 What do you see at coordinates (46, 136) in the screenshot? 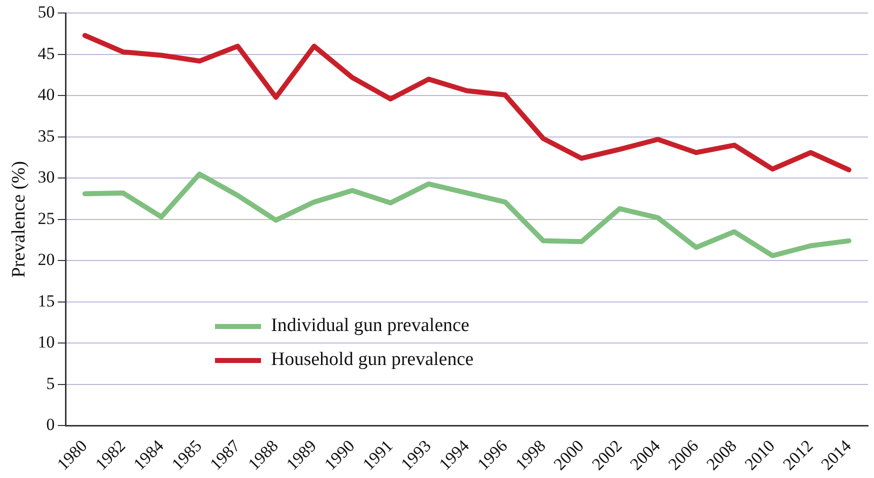
I see `y-tick-label: 35` at bounding box center [46, 136].